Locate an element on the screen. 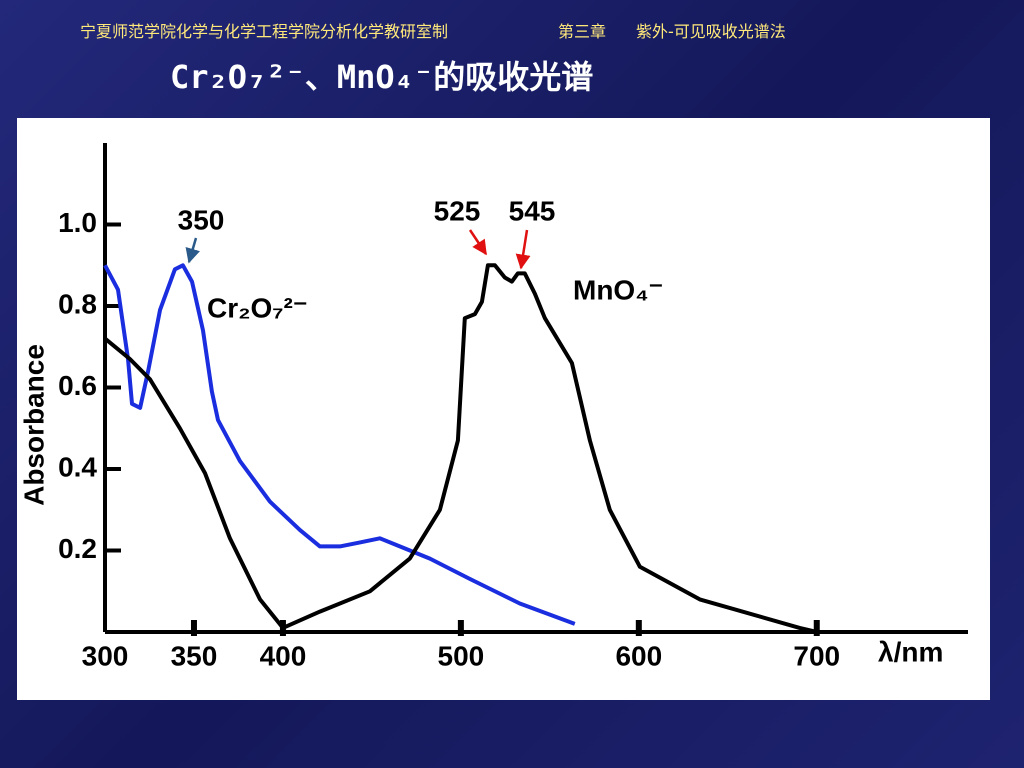  x-tick-label: 500 is located at coordinates (461, 655).